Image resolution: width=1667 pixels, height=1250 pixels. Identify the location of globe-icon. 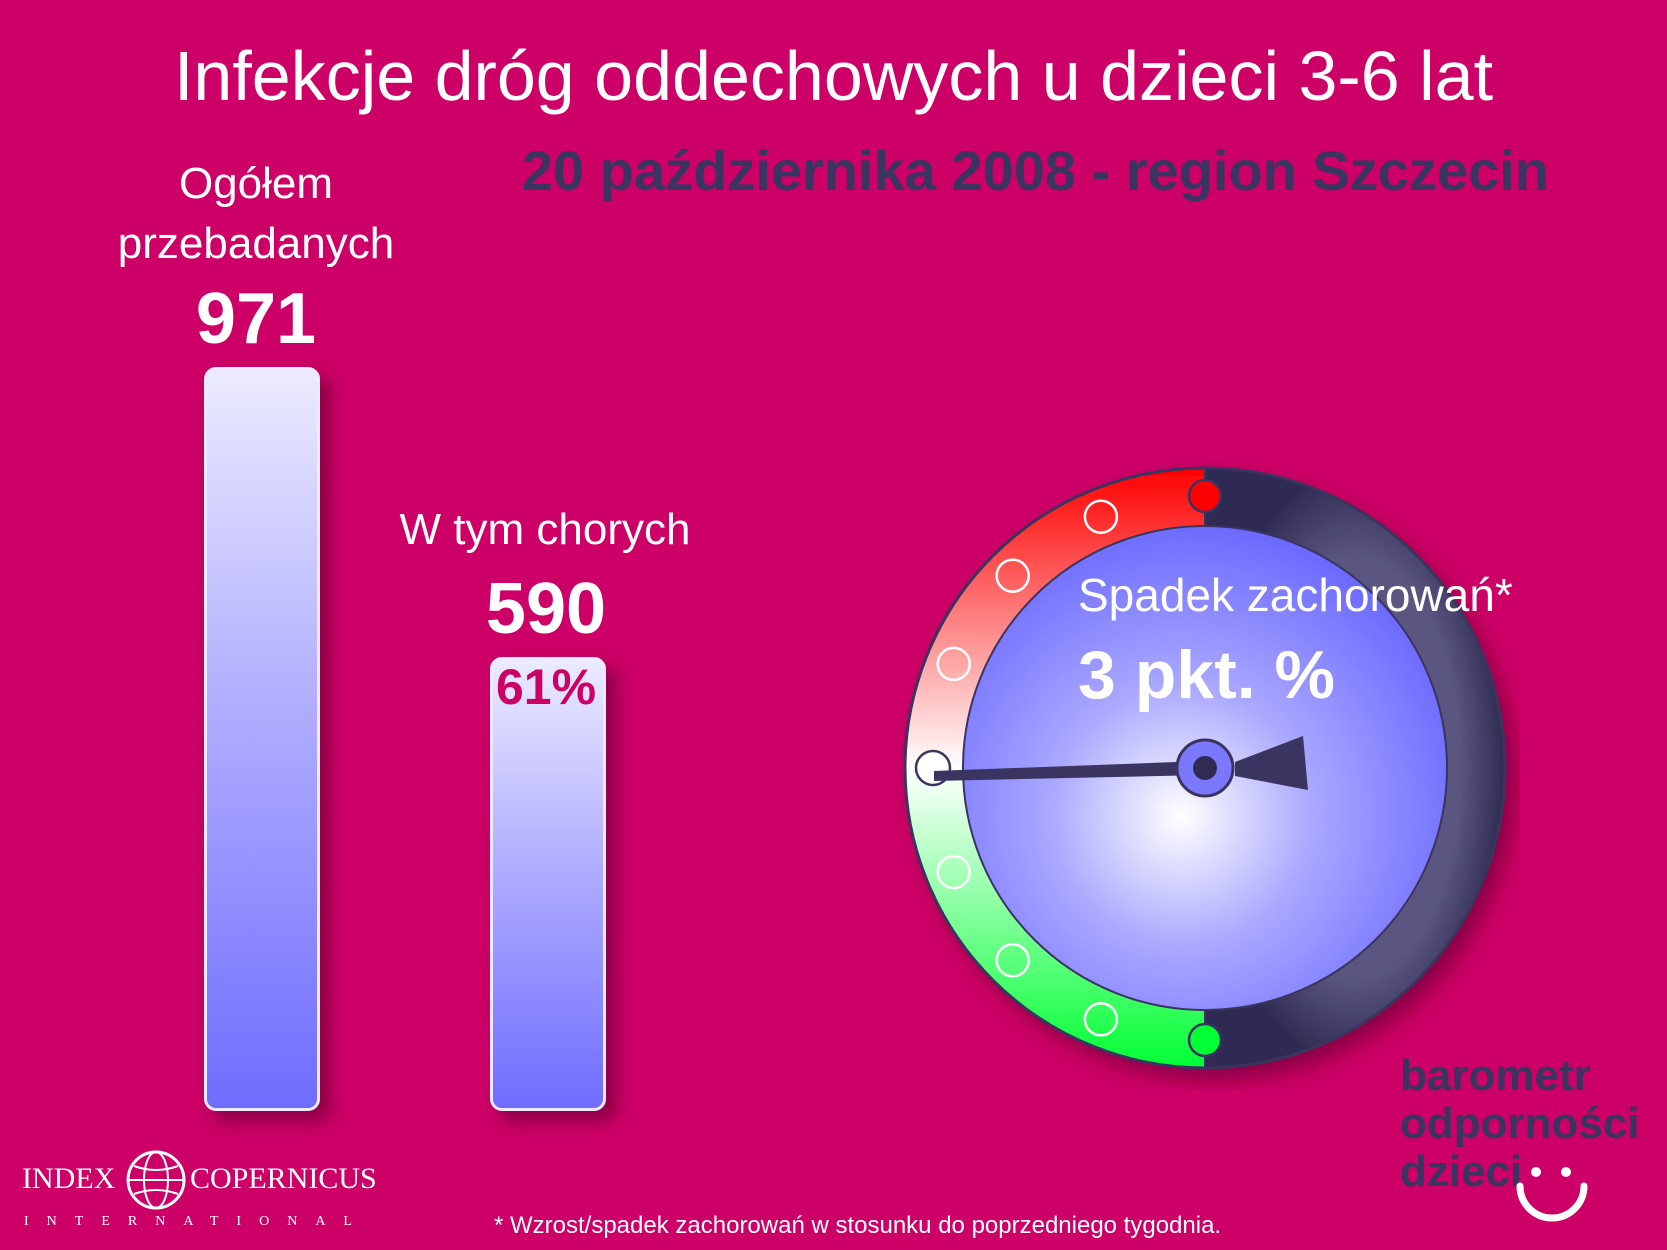
(156, 1180).